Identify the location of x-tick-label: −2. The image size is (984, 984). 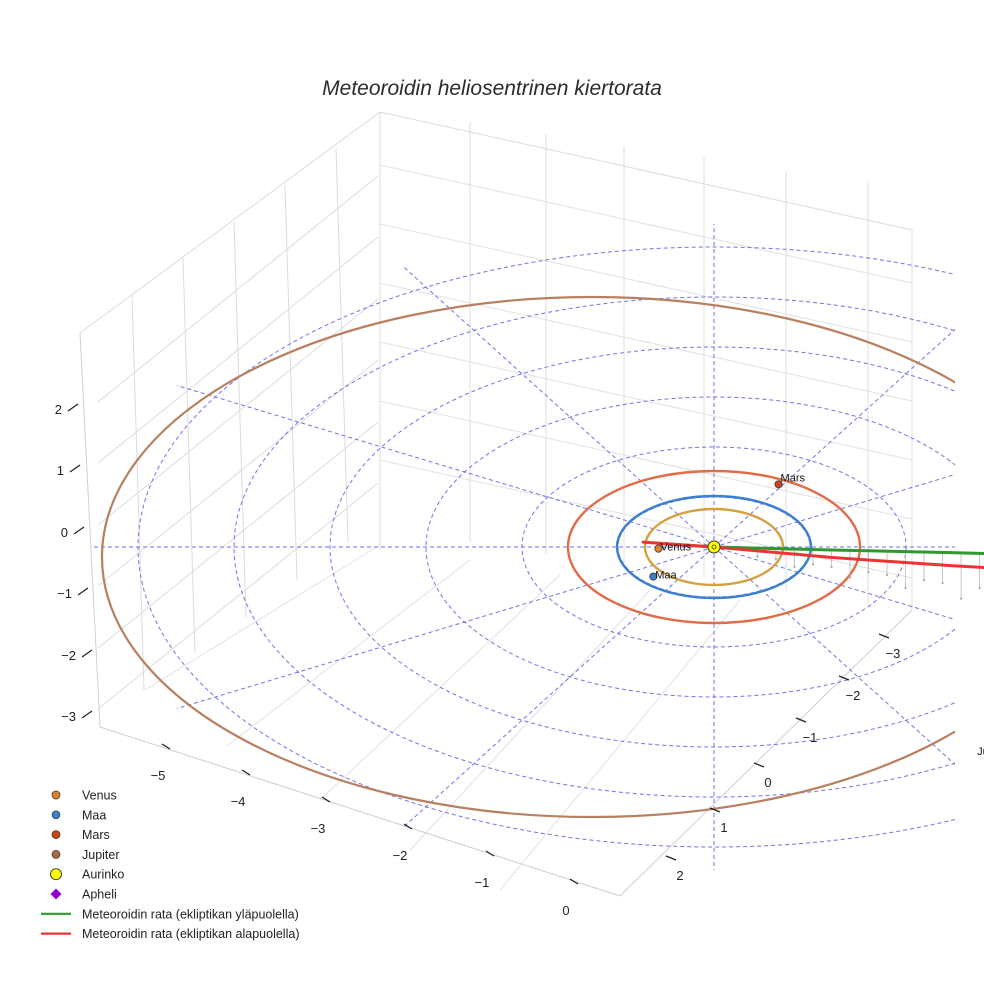
(400, 855).